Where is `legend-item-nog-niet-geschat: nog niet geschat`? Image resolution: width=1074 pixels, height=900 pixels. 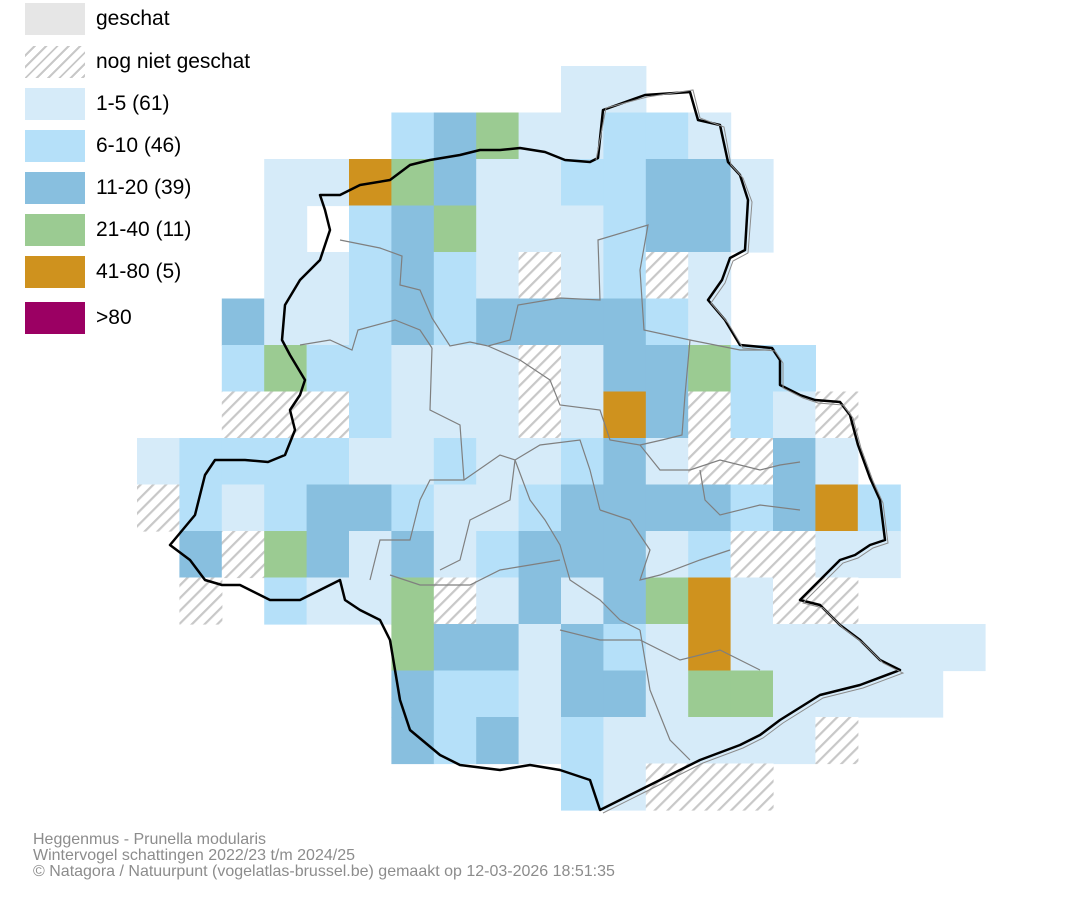
legend-item-nog-niet-geschat: nog niet geschat is located at coordinates (137, 62).